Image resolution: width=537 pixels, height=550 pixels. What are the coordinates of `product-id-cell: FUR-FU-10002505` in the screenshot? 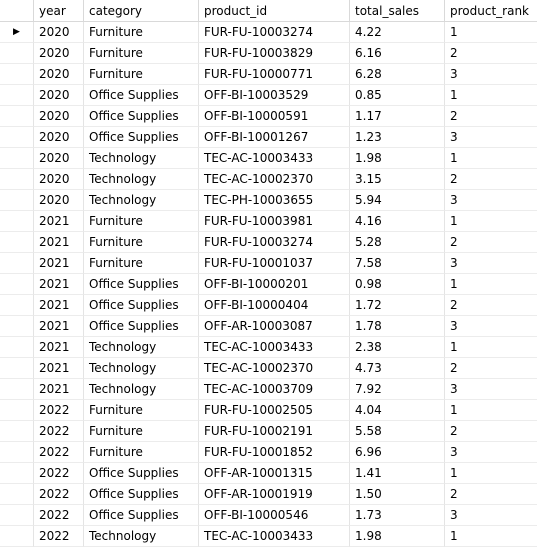 It's located at (274, 410).